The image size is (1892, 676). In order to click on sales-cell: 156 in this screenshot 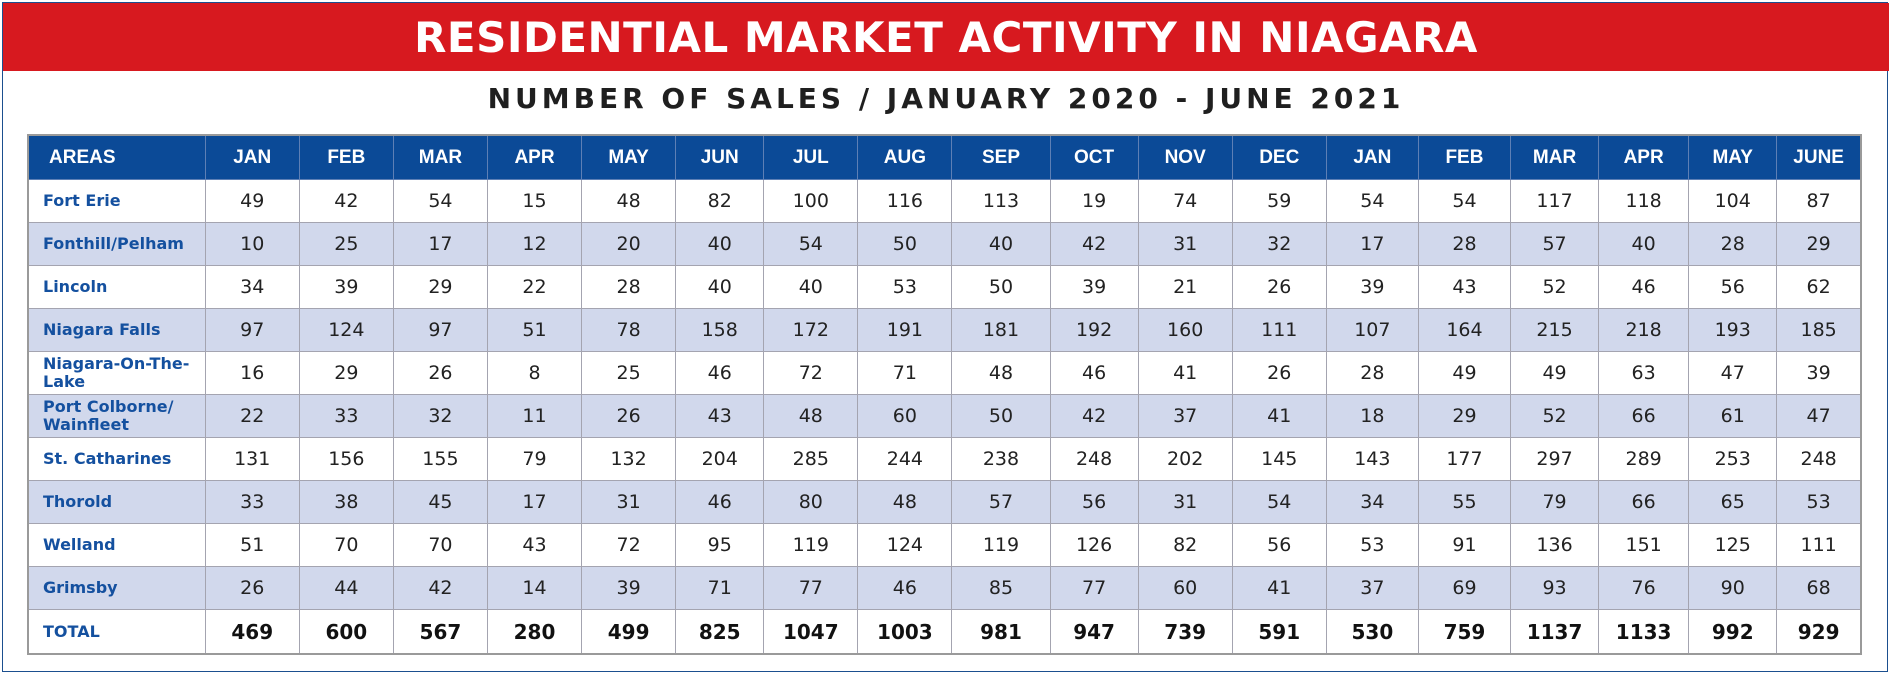, I will do `click(346, 459)`.